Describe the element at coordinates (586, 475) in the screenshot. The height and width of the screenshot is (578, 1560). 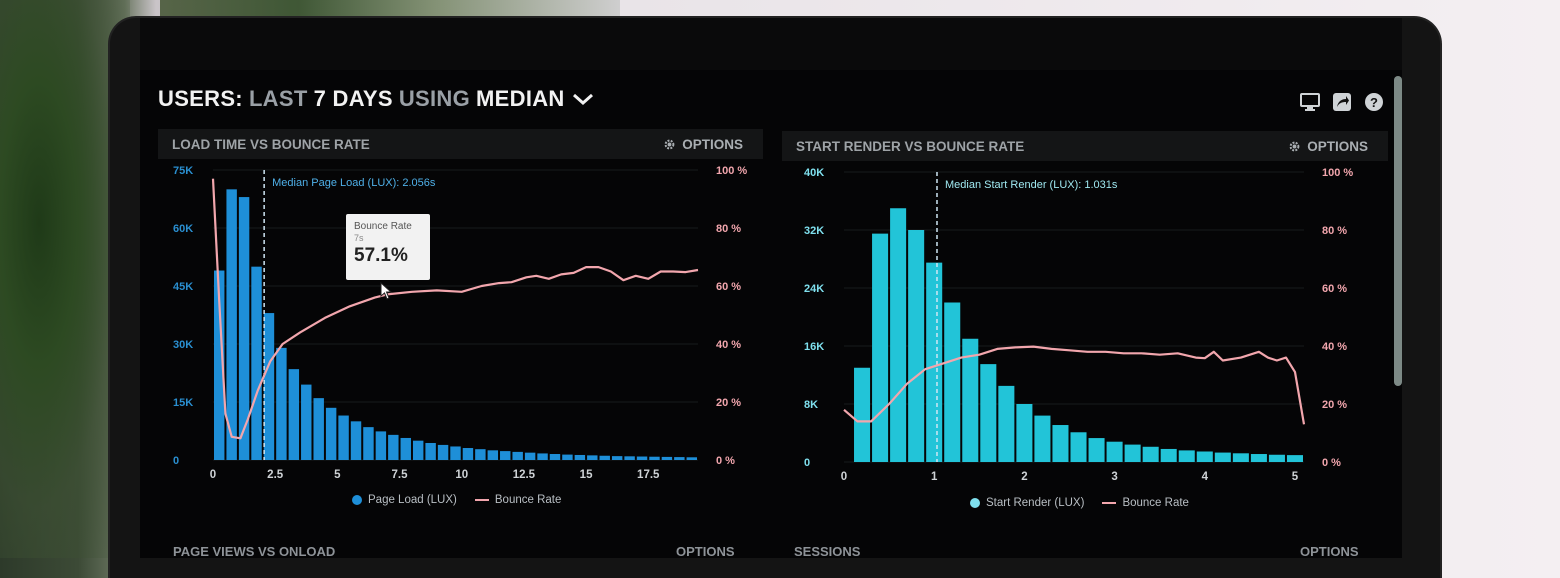
I see `x-tick-label: 15` at that location.